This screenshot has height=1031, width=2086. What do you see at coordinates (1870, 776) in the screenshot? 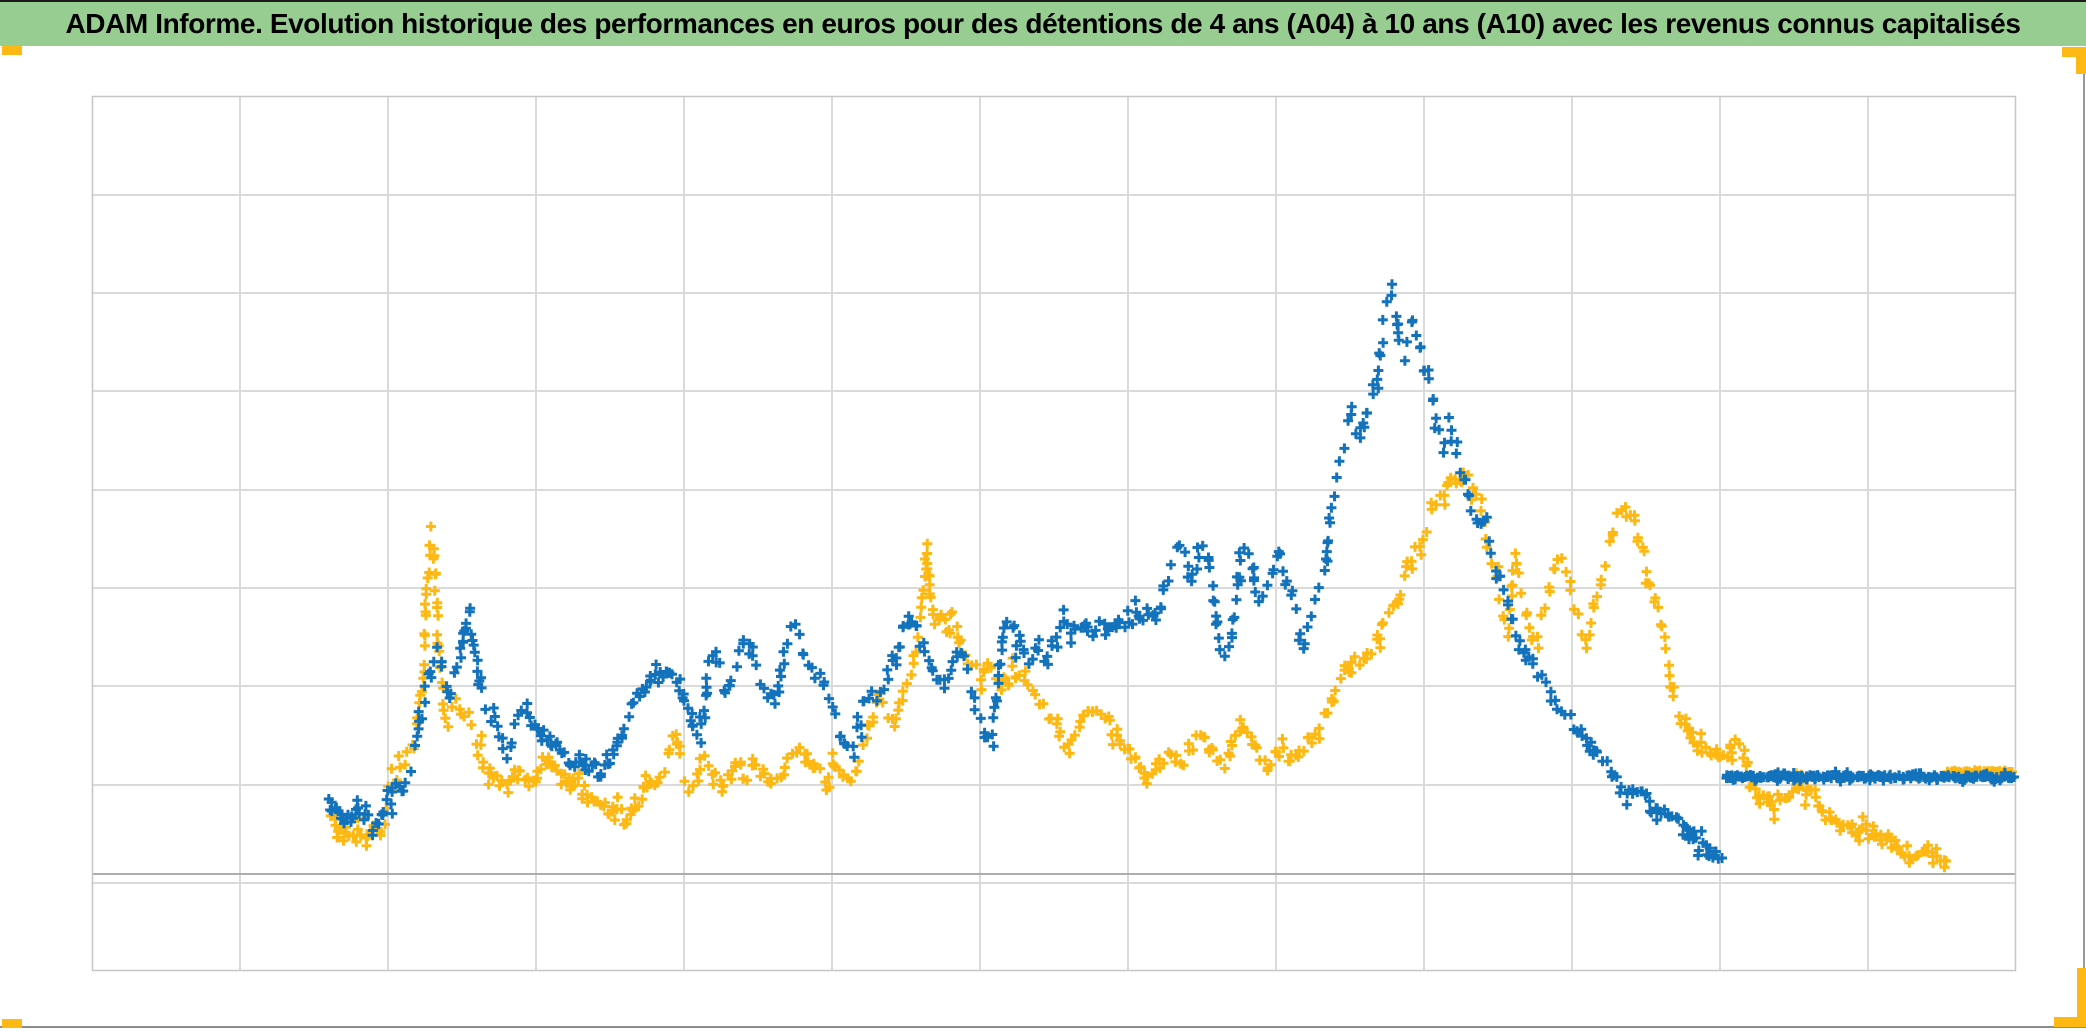
I see `series-blue-markers-flat` at bounding box center [1870, 776].